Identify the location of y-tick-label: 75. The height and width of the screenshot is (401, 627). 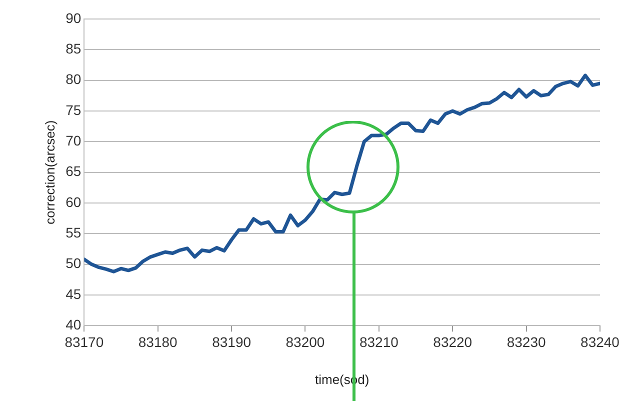
(74, 110).